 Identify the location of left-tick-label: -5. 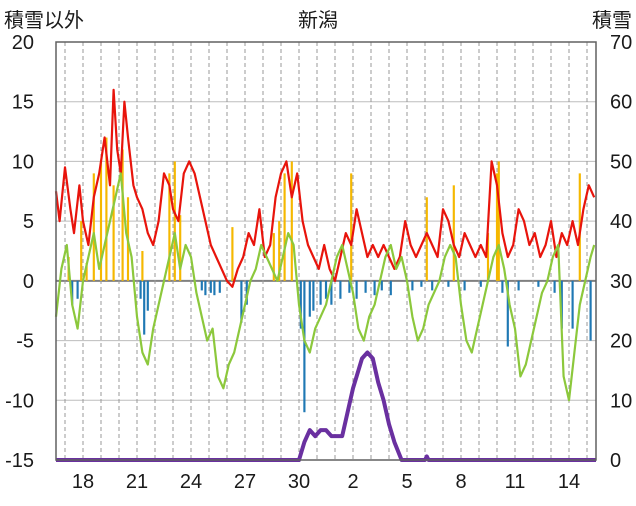
(25, 342).